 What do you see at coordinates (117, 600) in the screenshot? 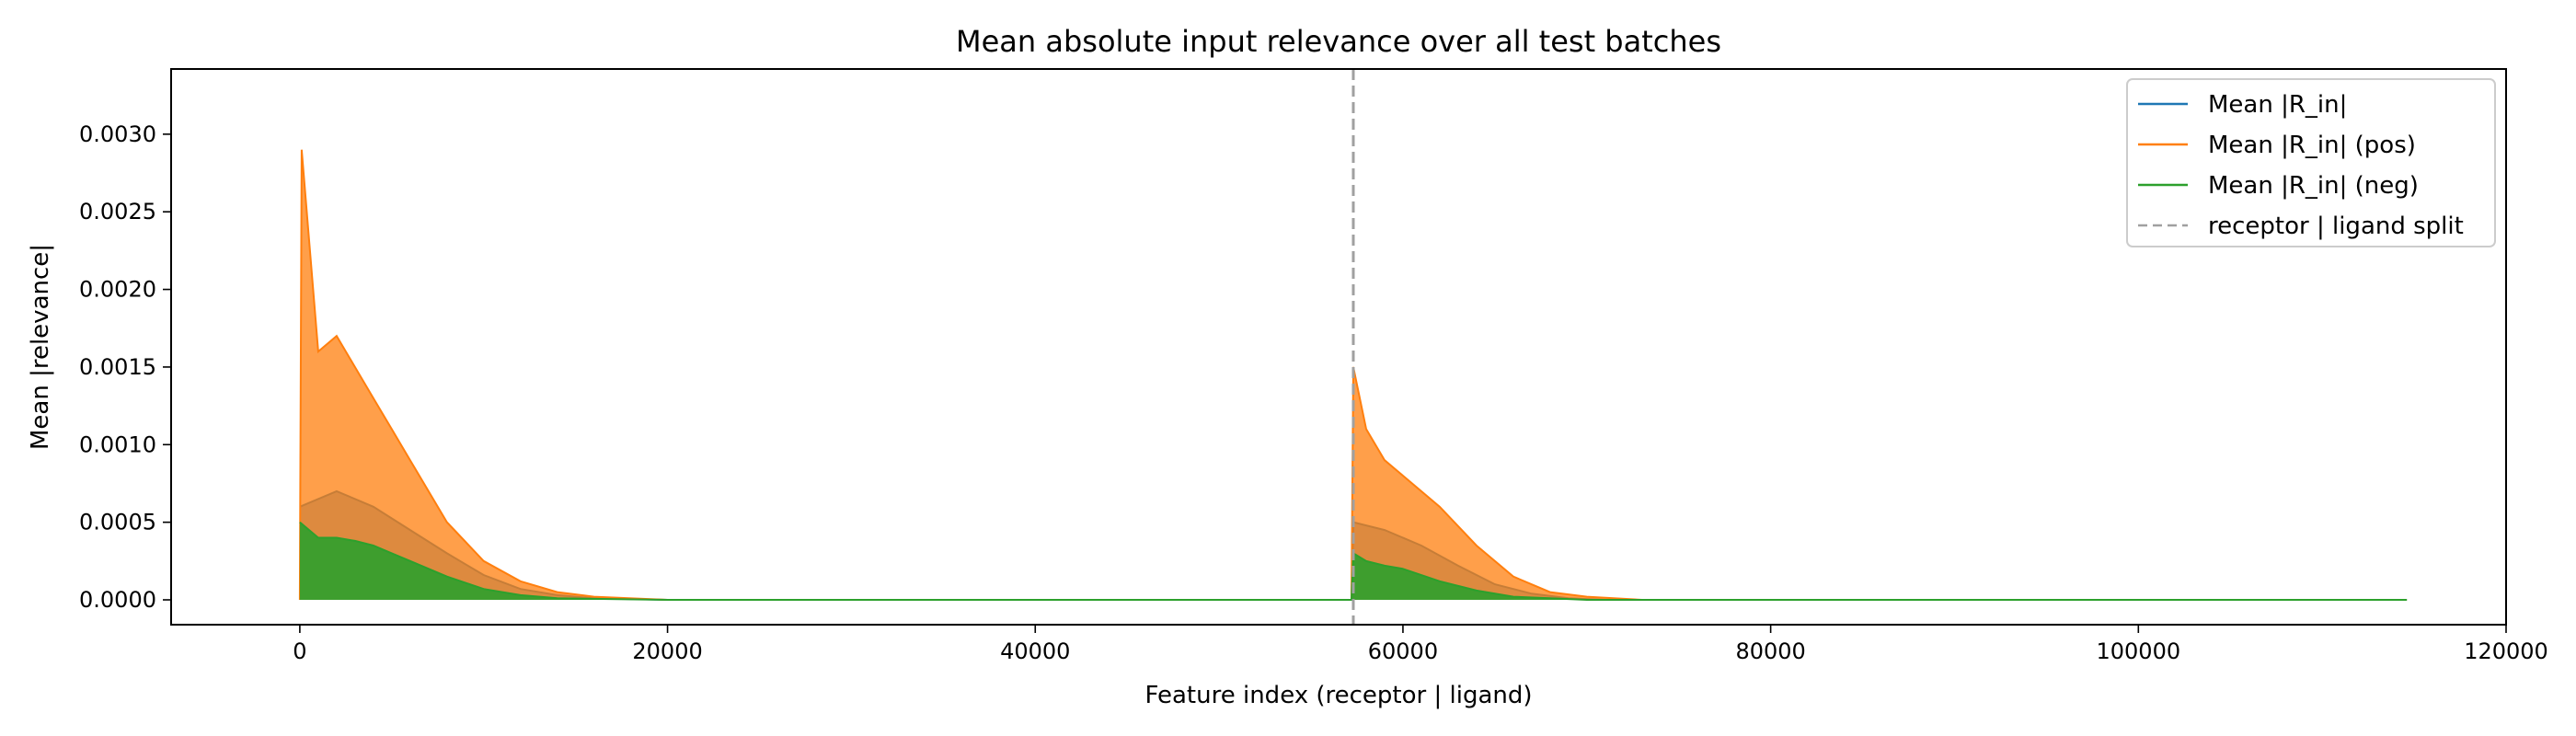
I see `y-tick-label: 0.0000` at bounding box center [117, 600].